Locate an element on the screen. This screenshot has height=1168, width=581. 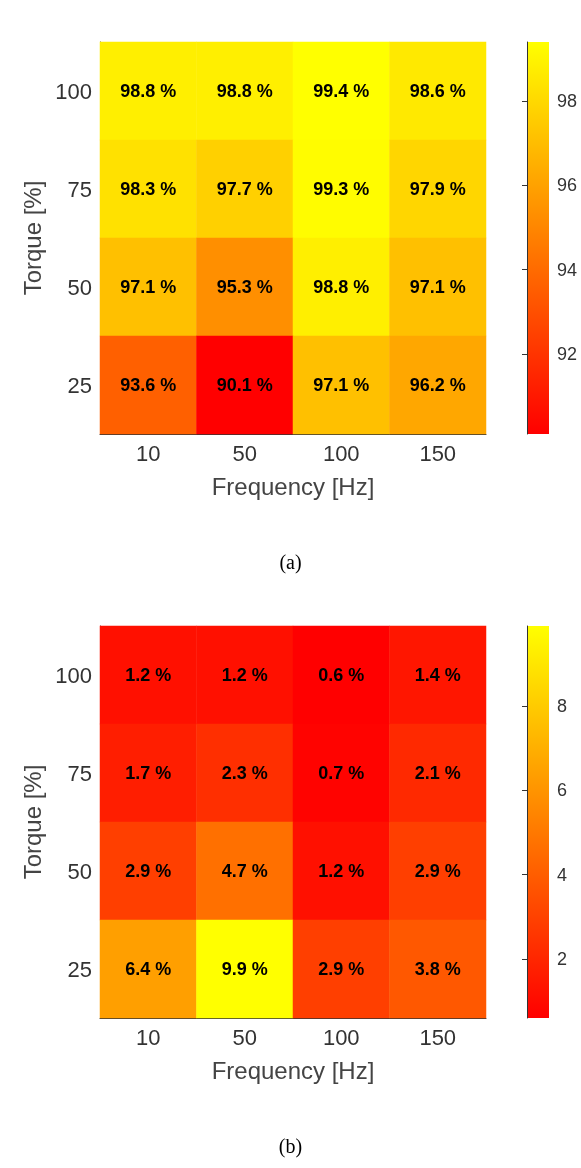
data-label: 4.7 % is located at coordinates (244, 871).